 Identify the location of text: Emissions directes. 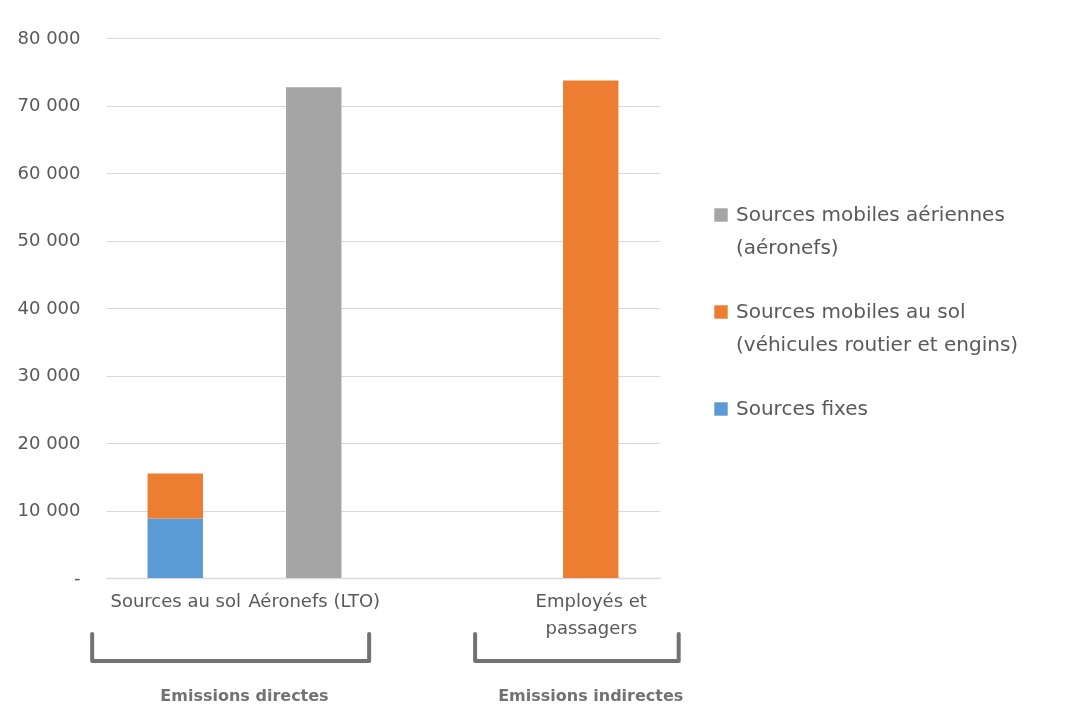
(244, 695).